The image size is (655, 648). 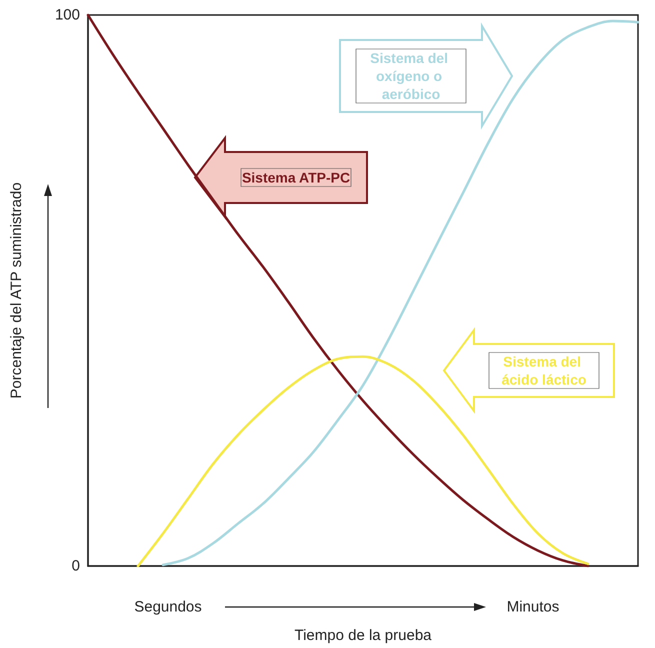 I want to click on text: Minutos, so click(x=533, y=607).